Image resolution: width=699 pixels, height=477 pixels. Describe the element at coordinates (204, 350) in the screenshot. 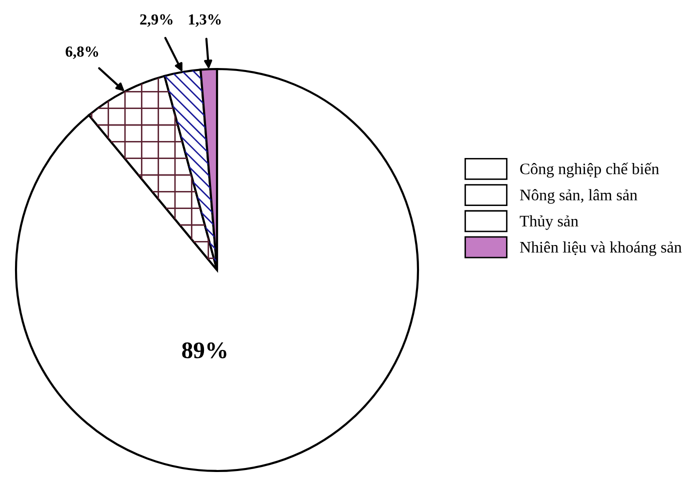

I see `data-label: 89%` at that location.